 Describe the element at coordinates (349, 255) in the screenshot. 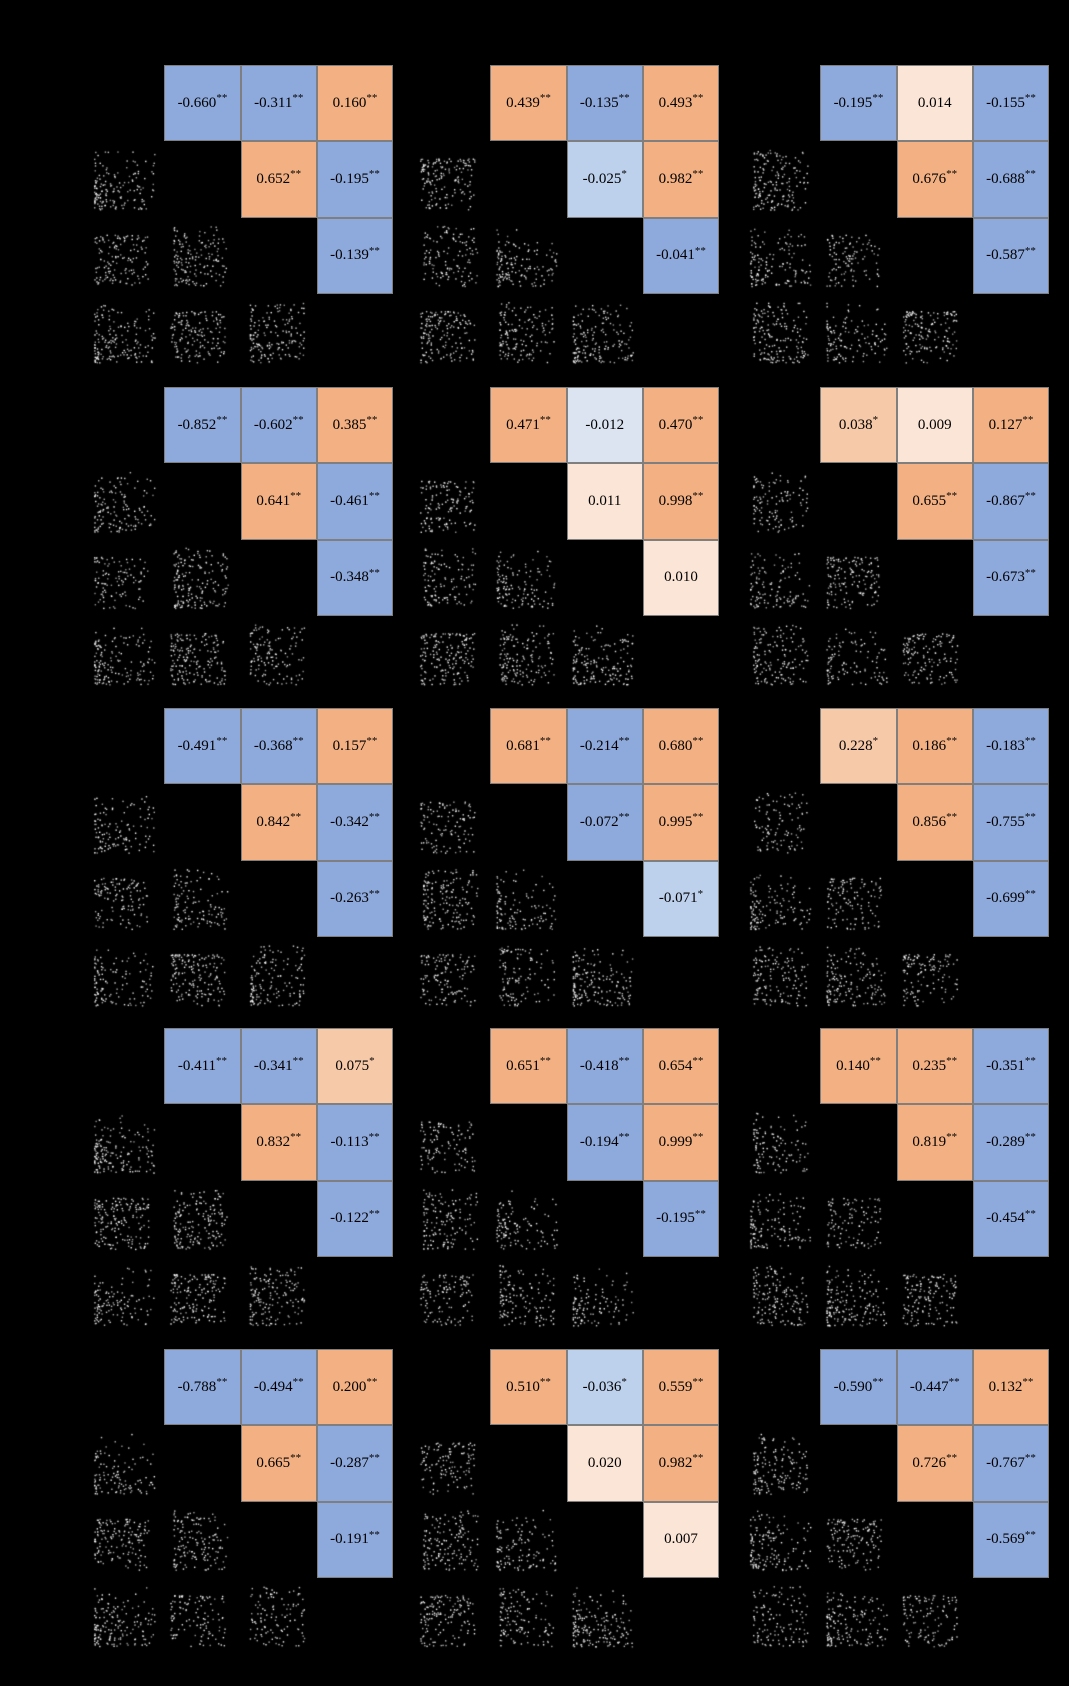

I see `correlation-value: -0.139` at that location.